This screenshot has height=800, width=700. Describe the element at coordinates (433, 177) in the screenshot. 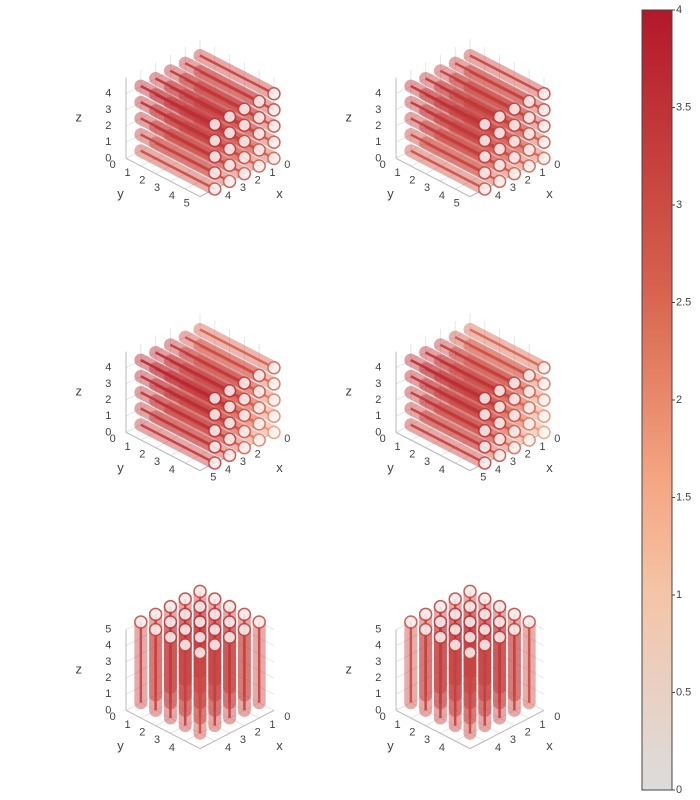

I see `y-axis` at that location.